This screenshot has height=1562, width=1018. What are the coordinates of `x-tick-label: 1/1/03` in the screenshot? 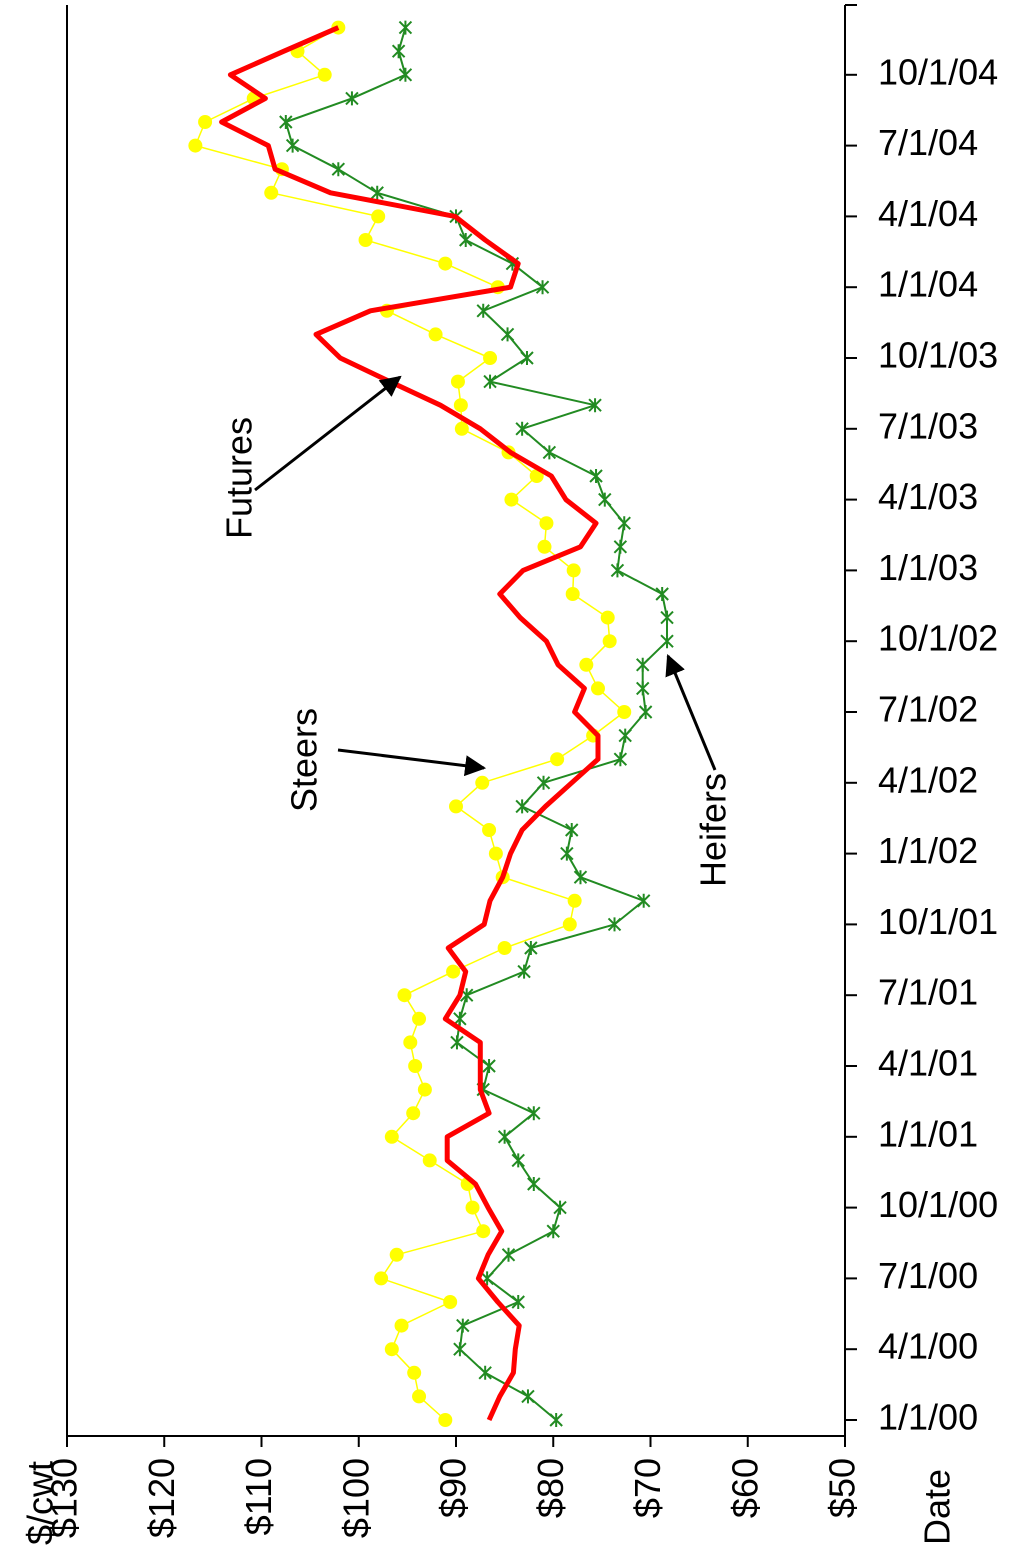 It's located at (928, 567).